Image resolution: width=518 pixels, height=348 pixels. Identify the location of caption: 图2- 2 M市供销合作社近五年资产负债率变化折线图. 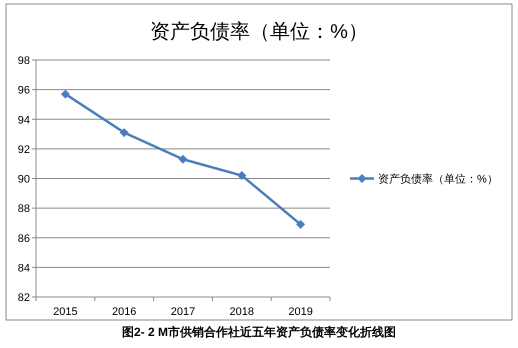
(259, 332).